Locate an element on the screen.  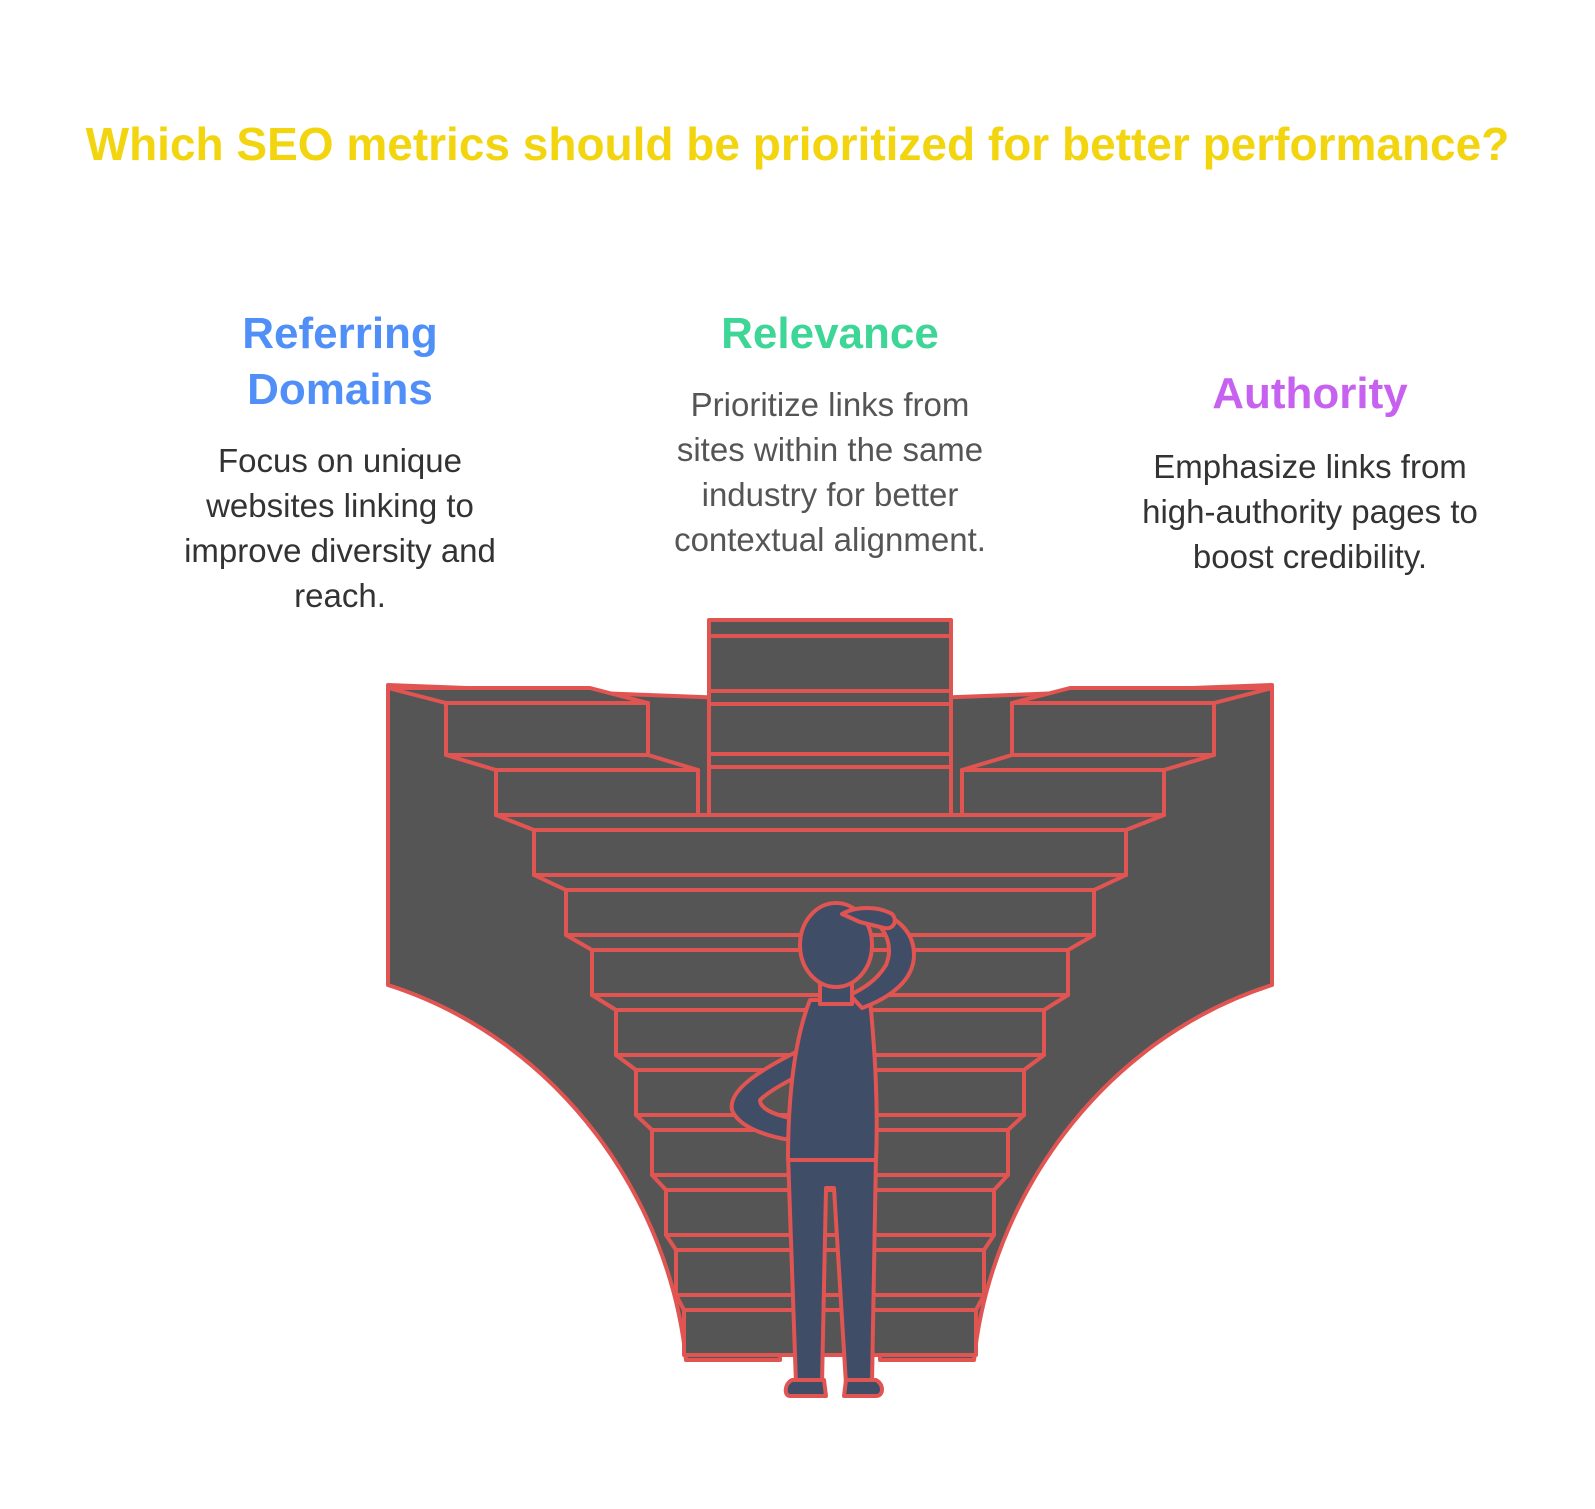
metric-description-line: boost credibility. is located at coordinates (1310, 556).